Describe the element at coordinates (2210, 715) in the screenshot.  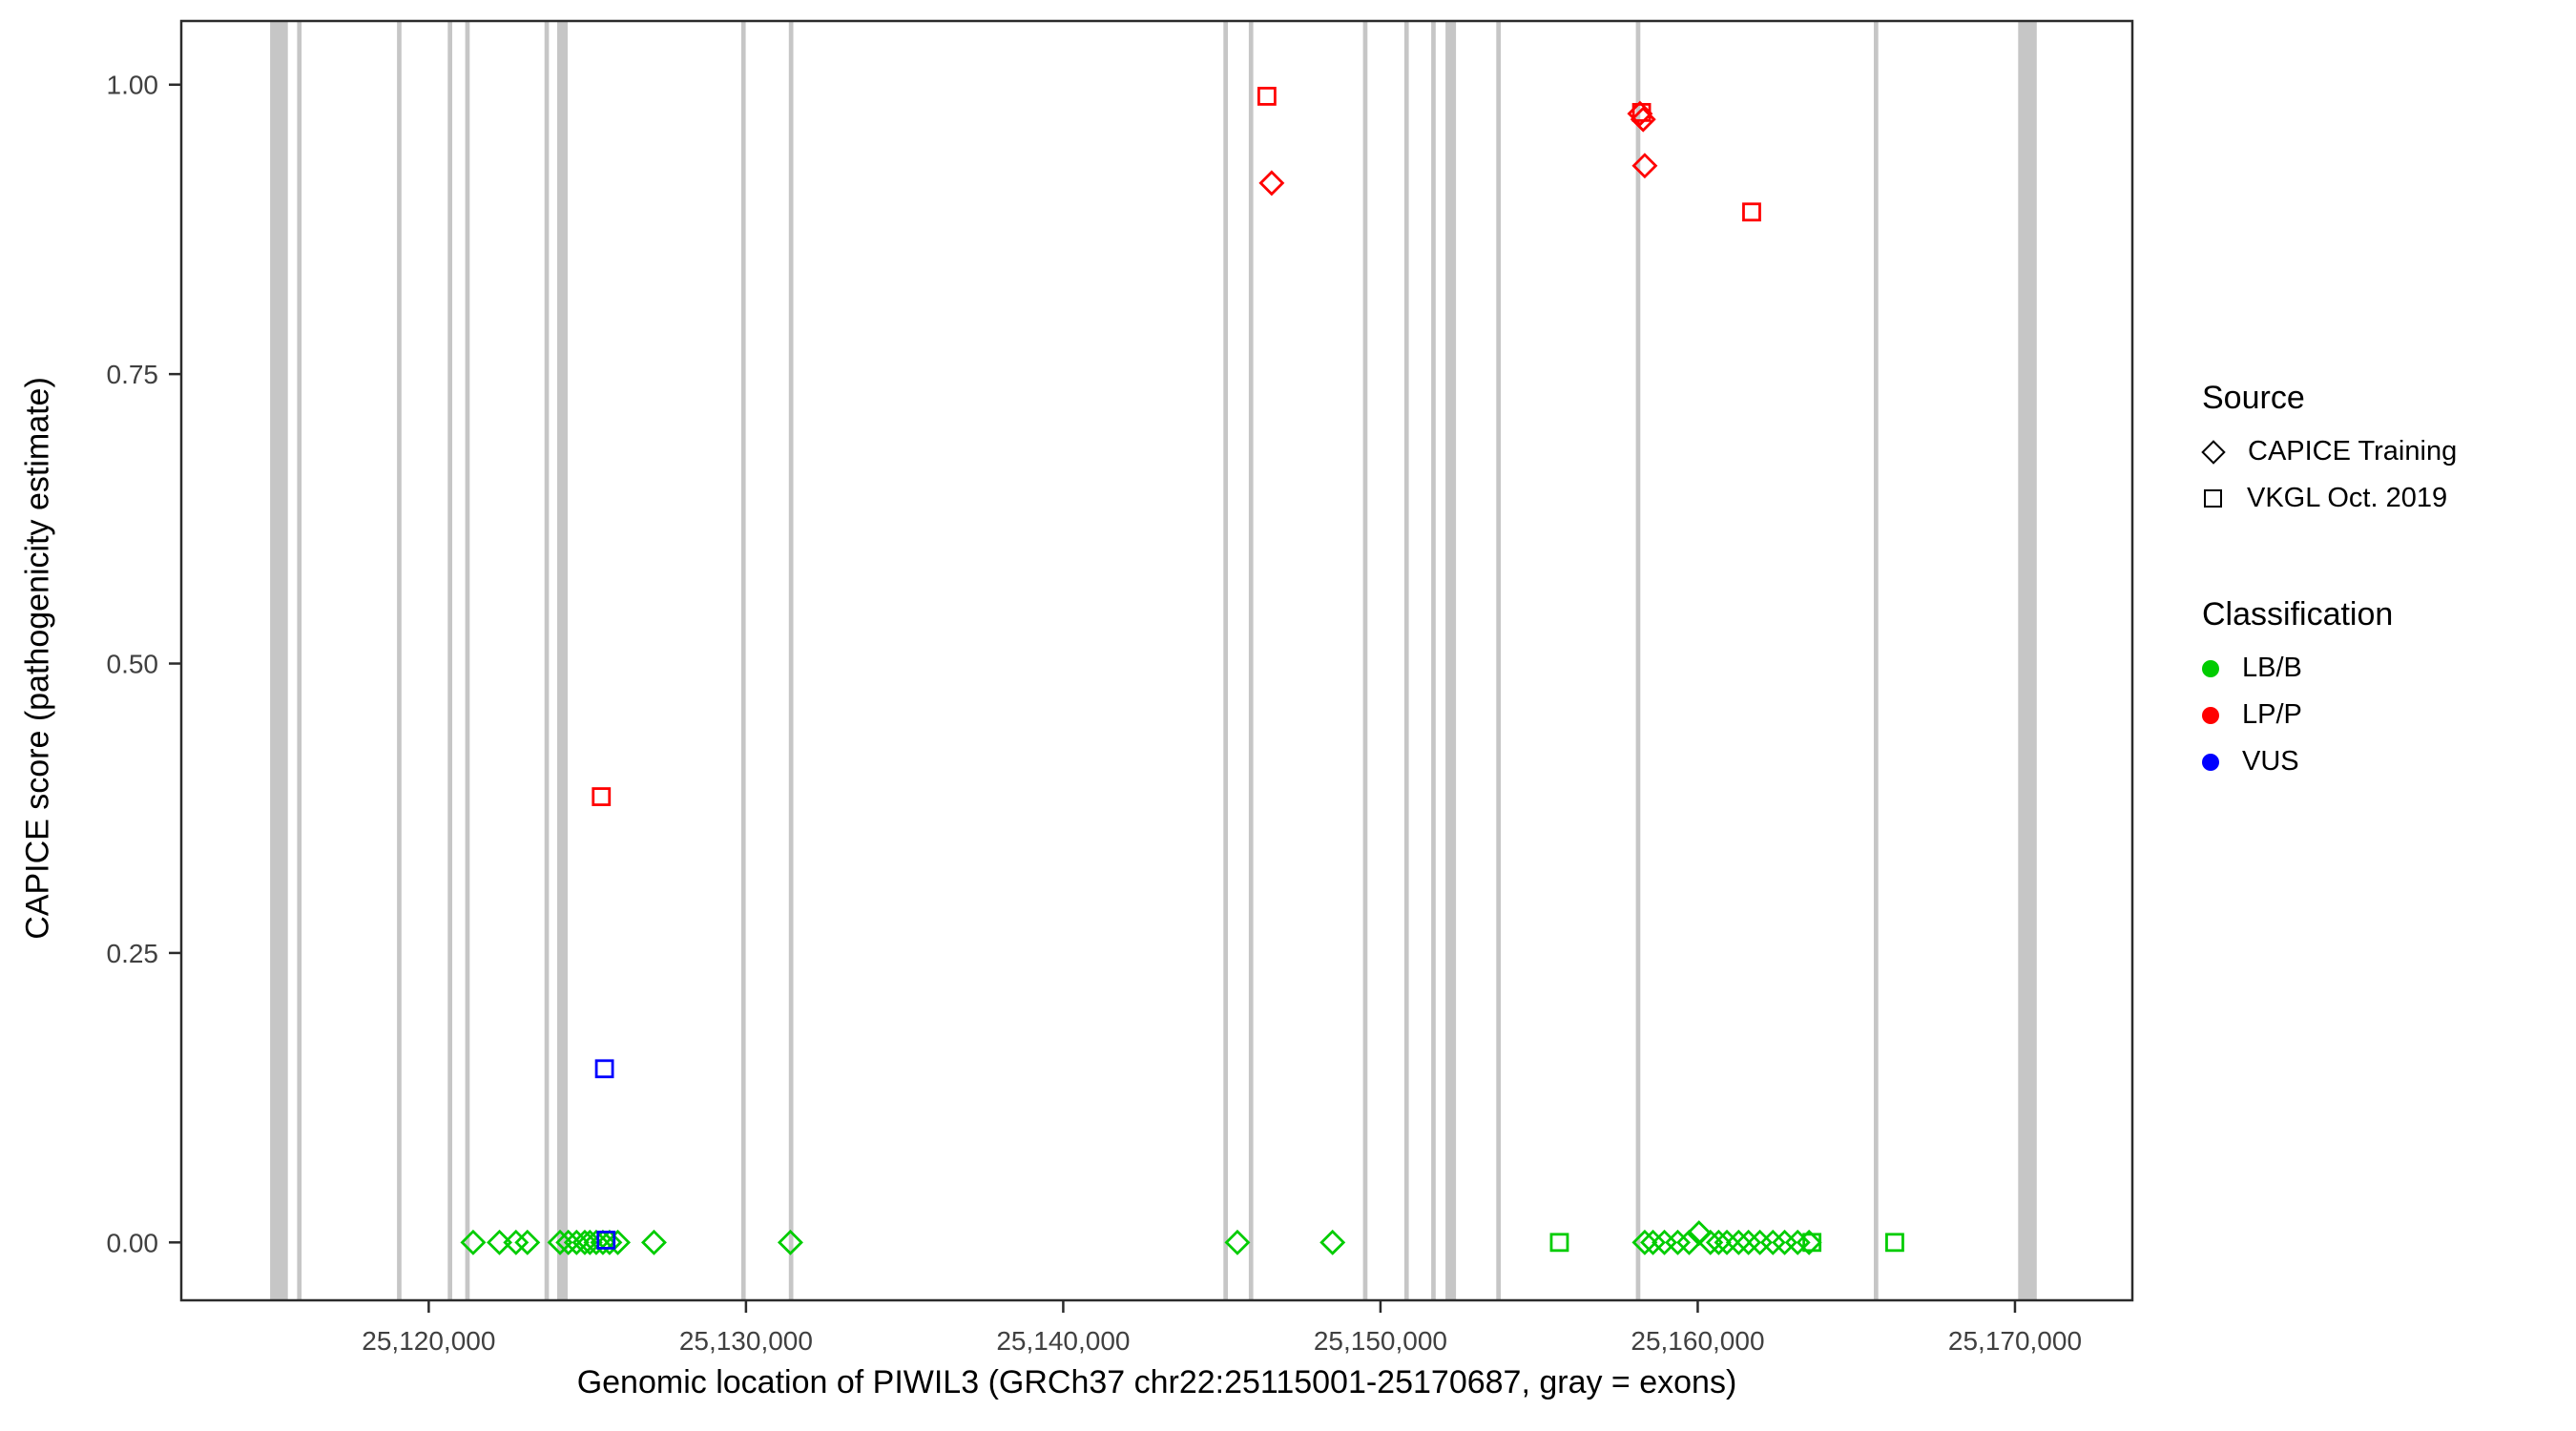
I see `red-dot-icon` at that location.